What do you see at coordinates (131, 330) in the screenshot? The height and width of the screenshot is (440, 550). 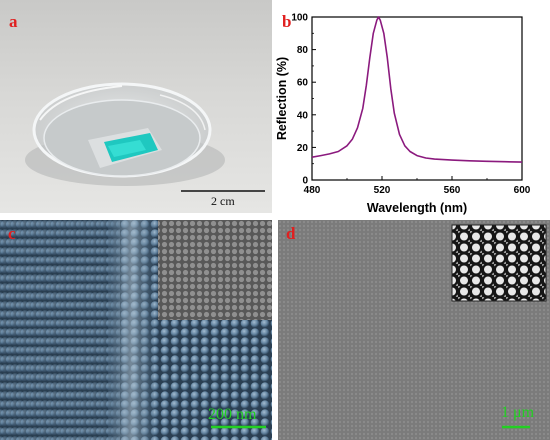 I see `cross-section-ridge` at bounding box center [131, 330].